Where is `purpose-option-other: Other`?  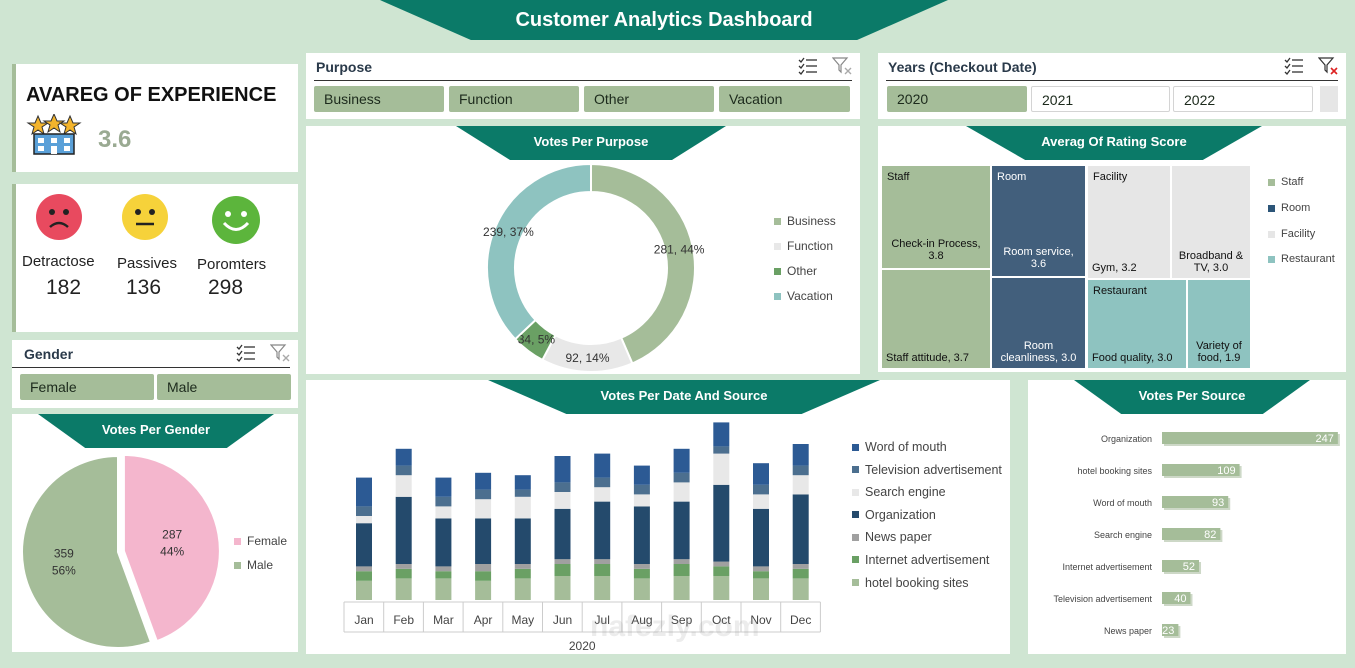 purpose-option-other: Other is located at coordinates (649, 99).